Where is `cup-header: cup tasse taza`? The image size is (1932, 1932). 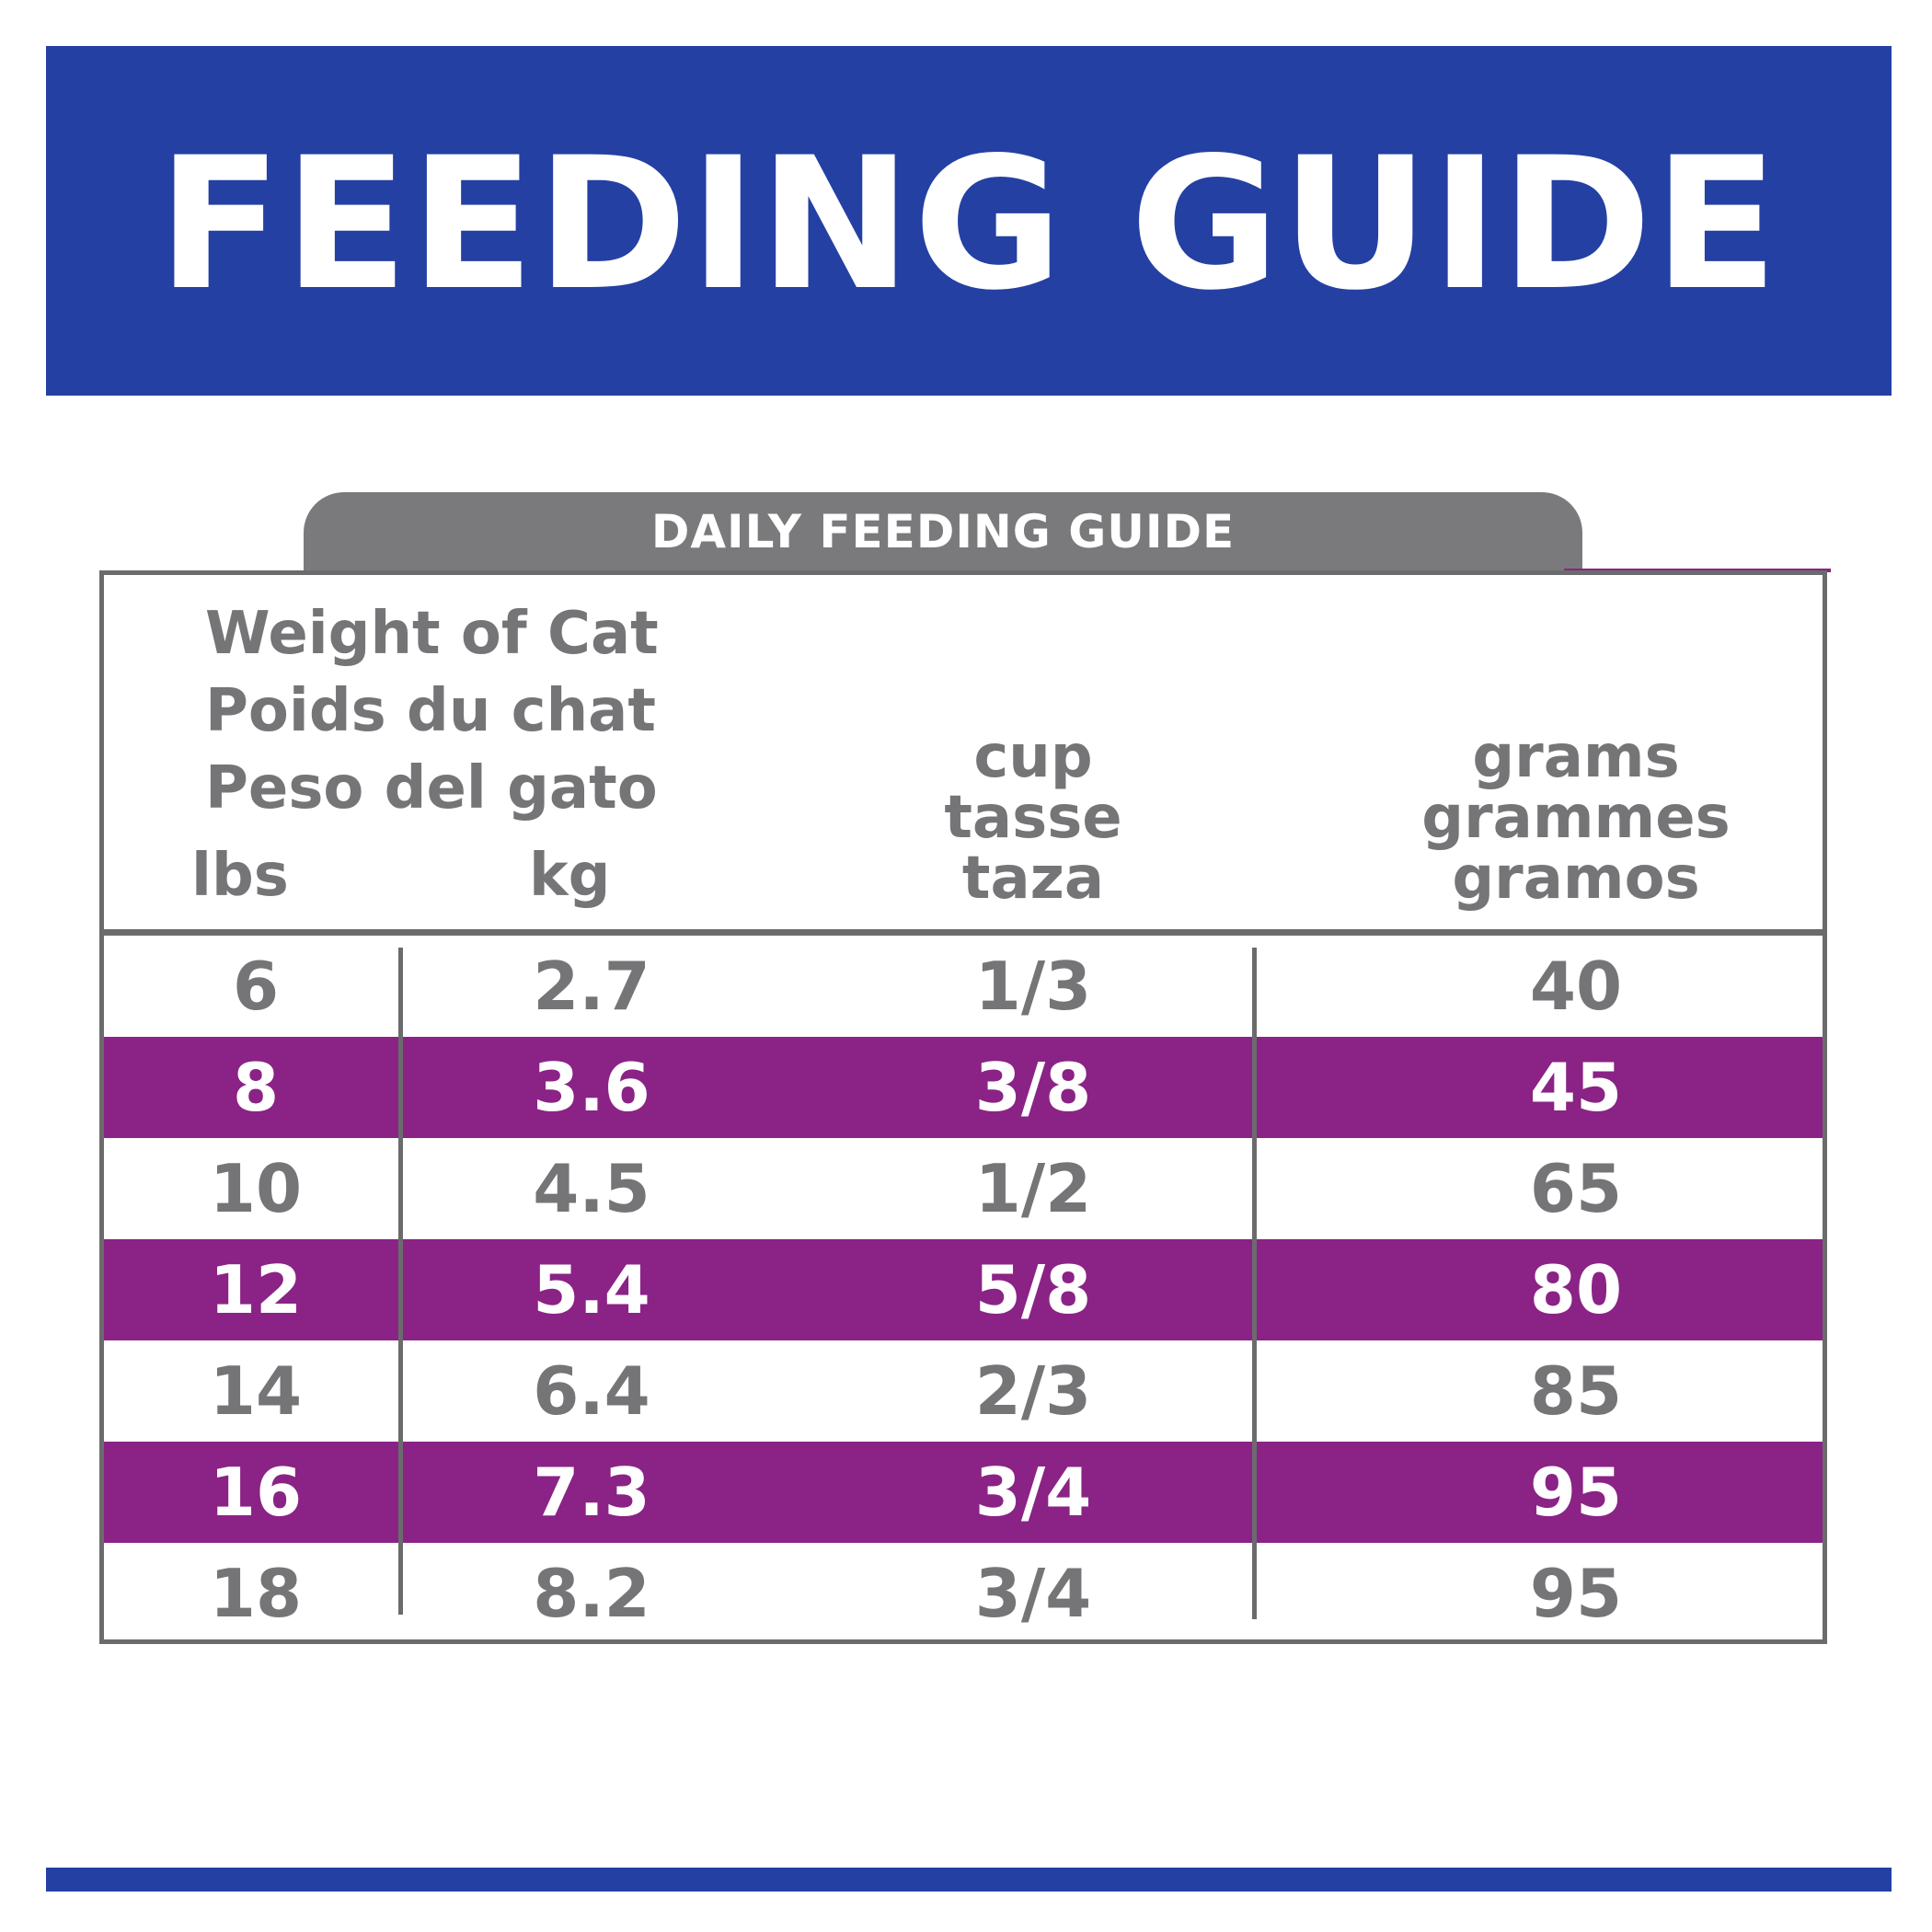 cup-header: cup tasse taza is located at coordinates (1033, 818).